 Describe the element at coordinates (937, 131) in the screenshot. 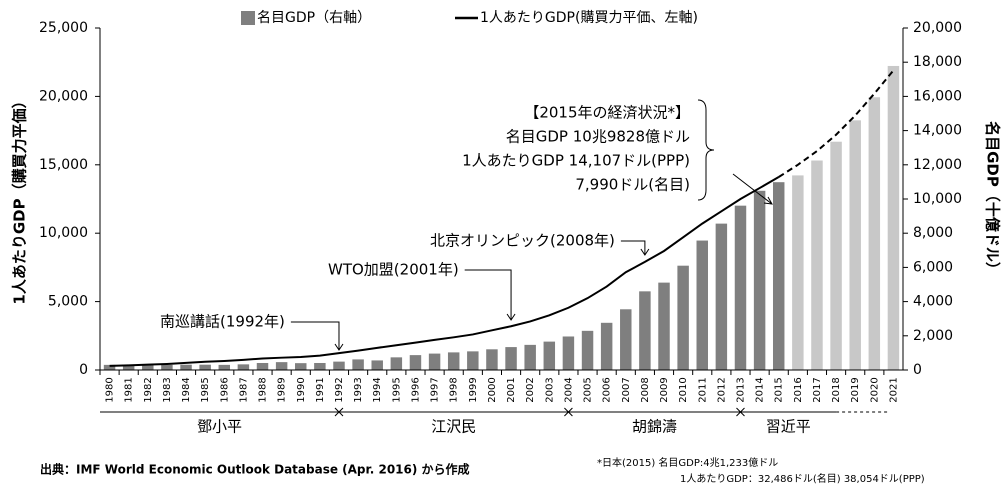

I see `y2-tick-label: 14,000` at that location.